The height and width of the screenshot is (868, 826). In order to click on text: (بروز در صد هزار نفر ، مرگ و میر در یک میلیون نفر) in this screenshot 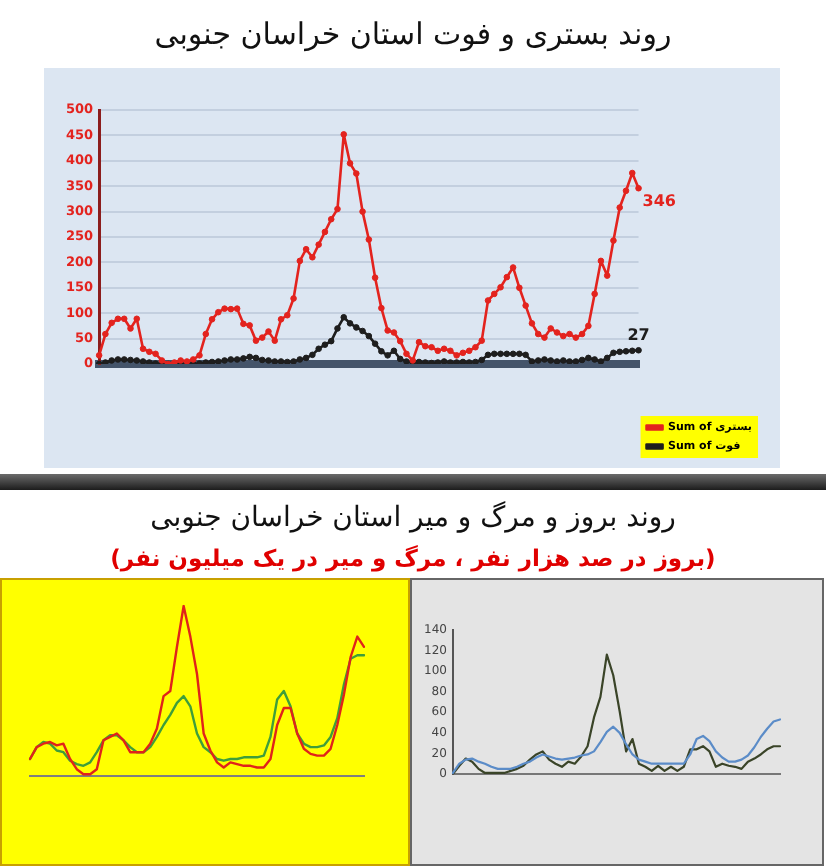, I will do `click(413, 558)`.